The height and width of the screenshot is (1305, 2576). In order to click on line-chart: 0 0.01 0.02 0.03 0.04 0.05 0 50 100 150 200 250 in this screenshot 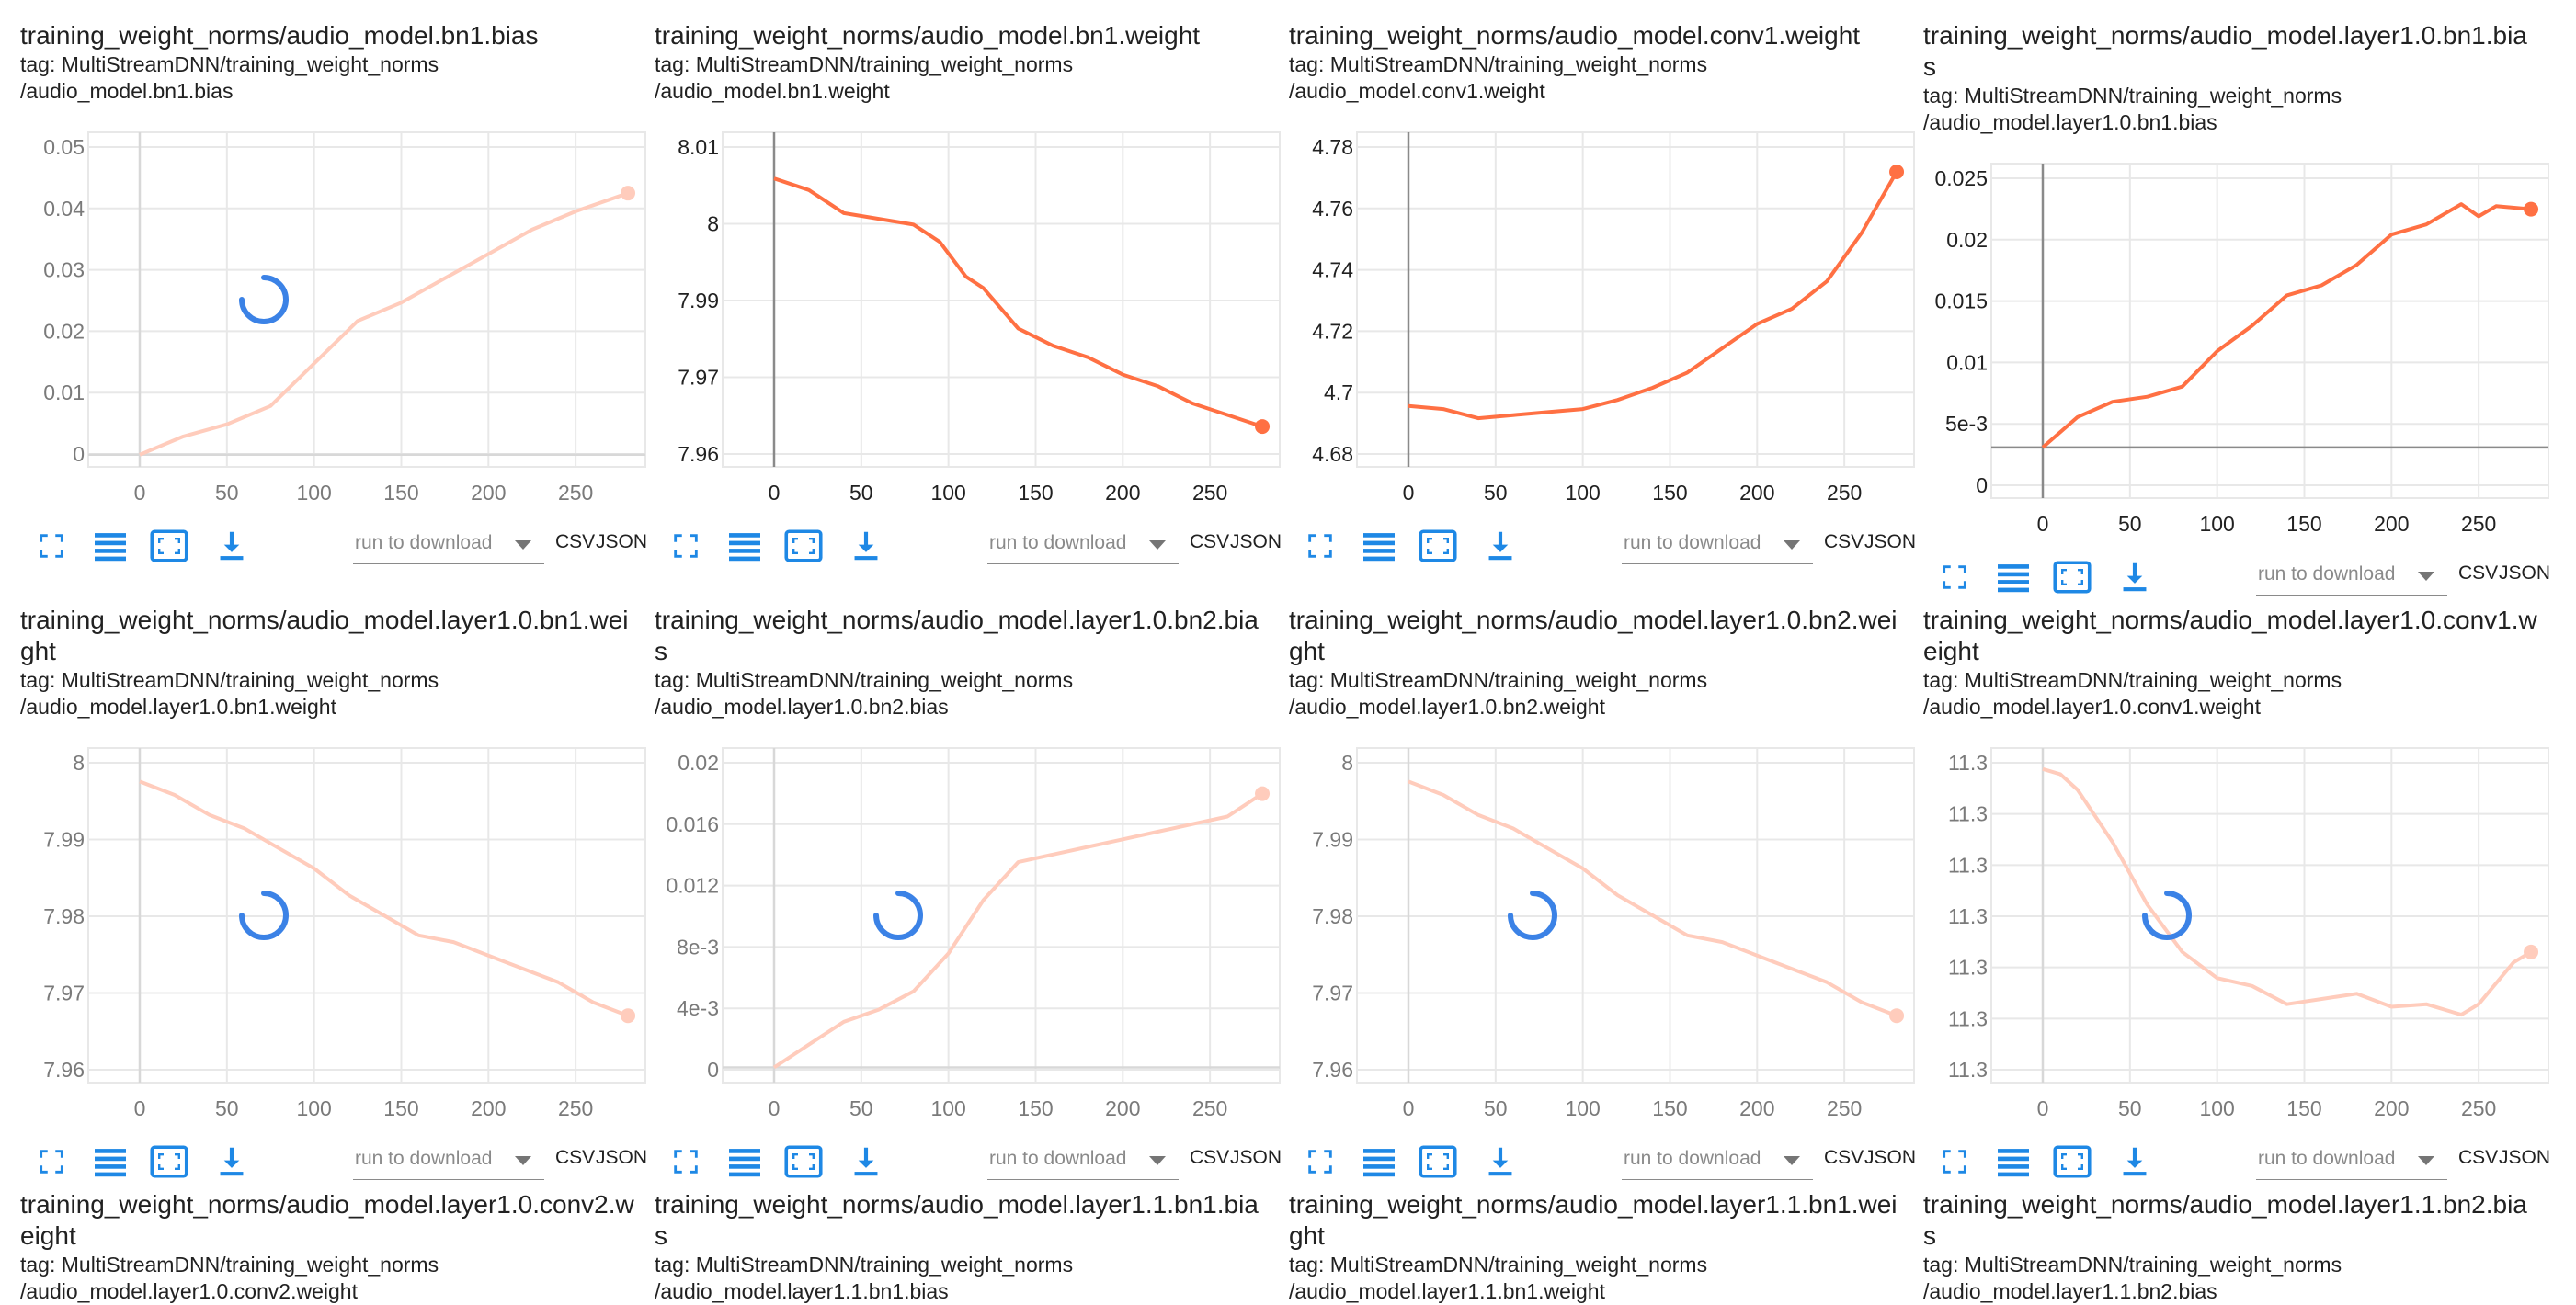, I will do `click(337, 322)`.